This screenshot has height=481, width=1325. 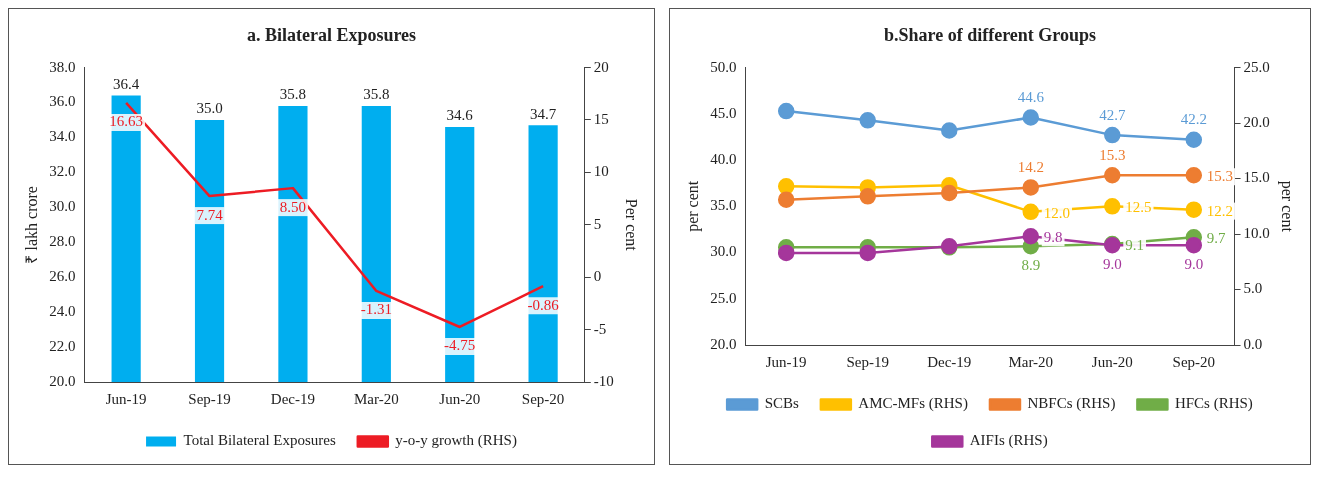 I want to click on data-label: 12.0, so click(x=1057, y=212).